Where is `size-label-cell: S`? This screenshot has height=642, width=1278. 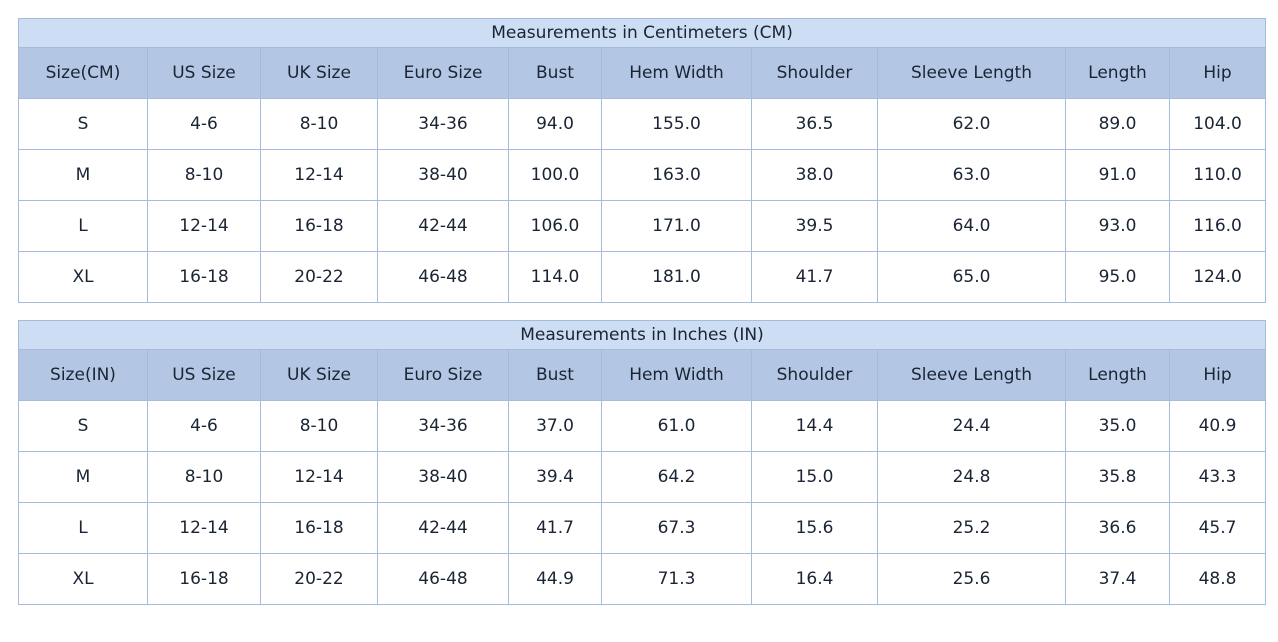
size-label-cell: S is located at coordinates (83, 426).